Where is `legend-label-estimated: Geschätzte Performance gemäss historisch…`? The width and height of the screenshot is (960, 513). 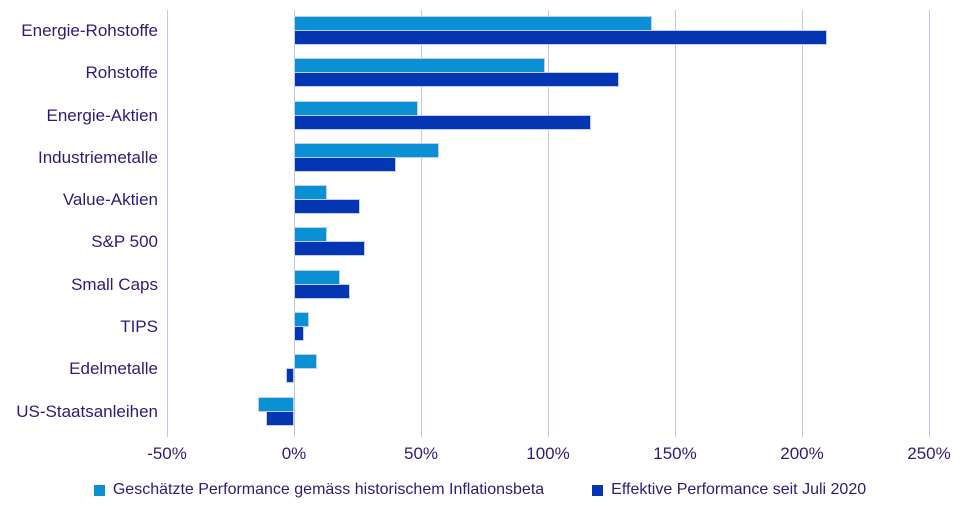
legend-label-estimated: Geschätzte Performance gemäss historisch… is located at coordinates (328, 489).